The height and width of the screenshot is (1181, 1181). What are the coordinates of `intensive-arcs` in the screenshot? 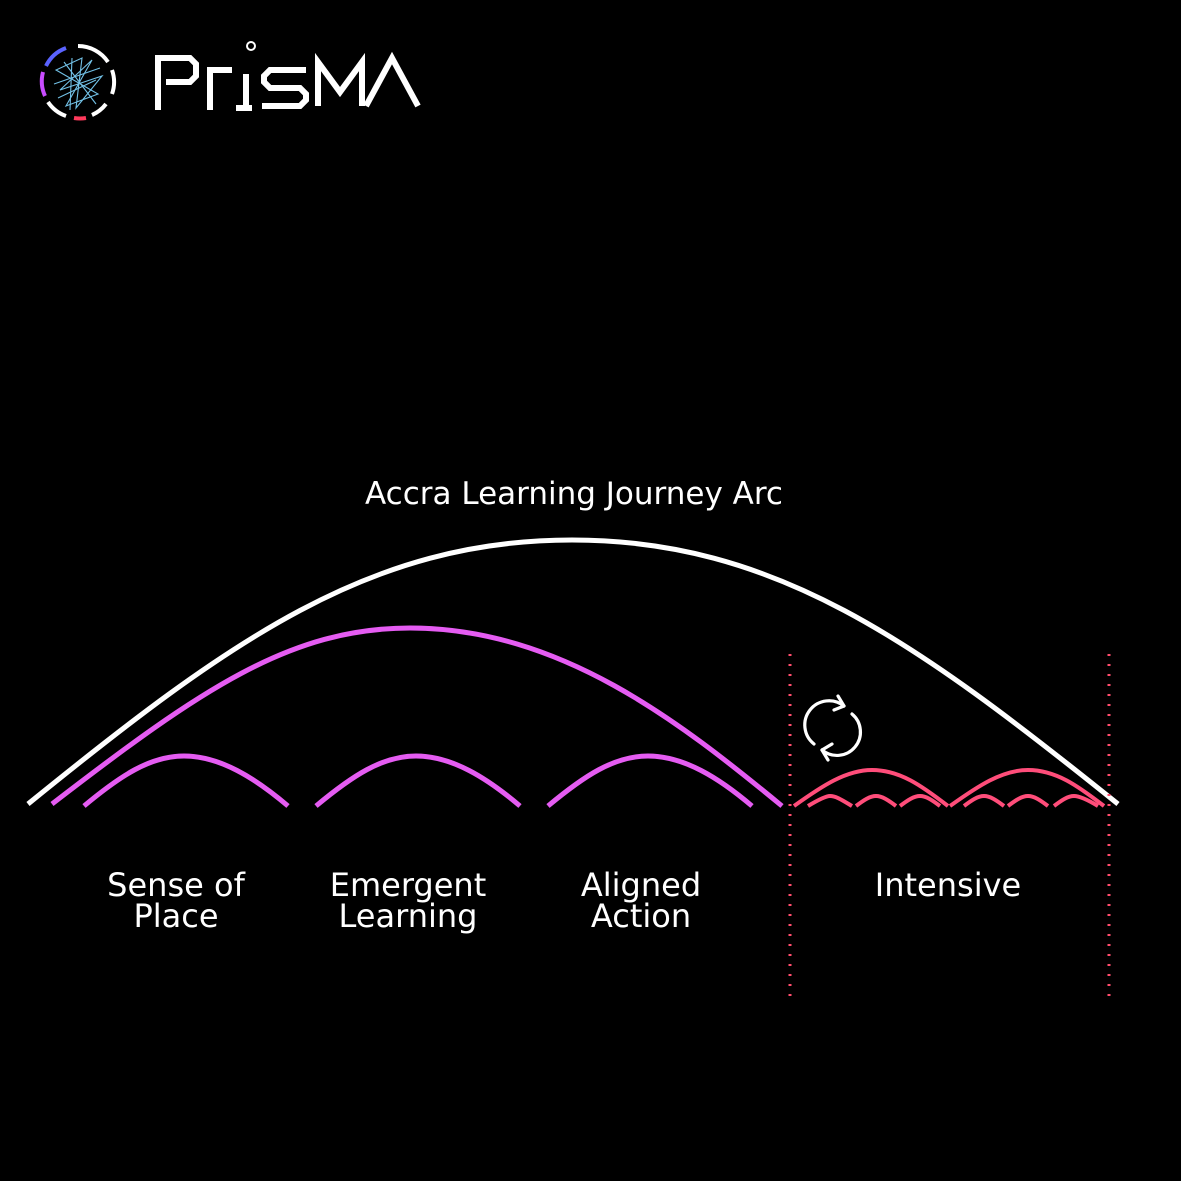 It's located at (949, 787).